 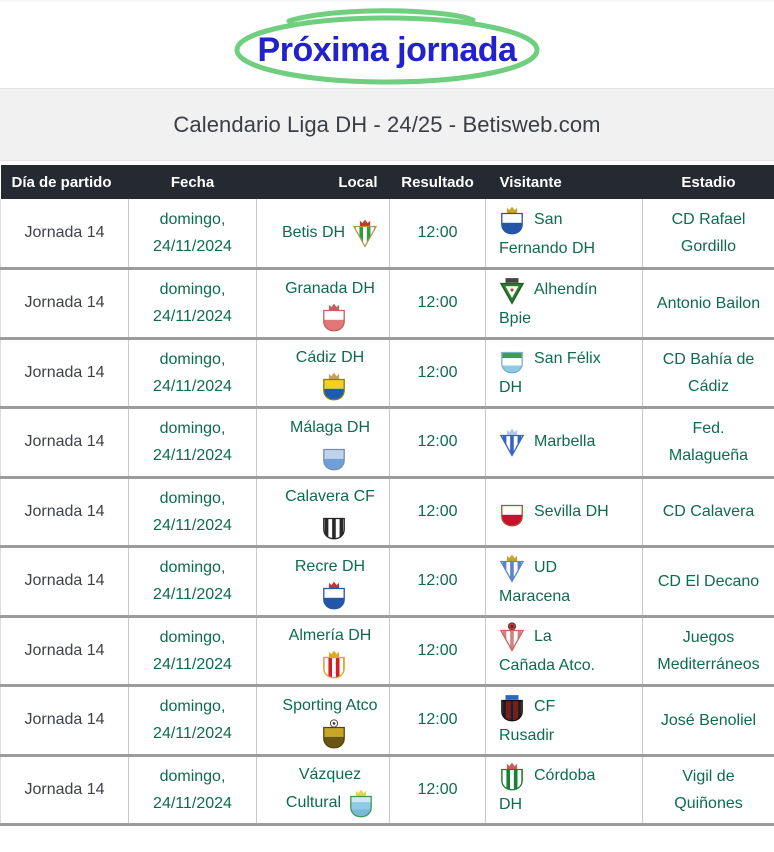 I want to click on away-team-name: San Félix, so click(x=567, y=359).